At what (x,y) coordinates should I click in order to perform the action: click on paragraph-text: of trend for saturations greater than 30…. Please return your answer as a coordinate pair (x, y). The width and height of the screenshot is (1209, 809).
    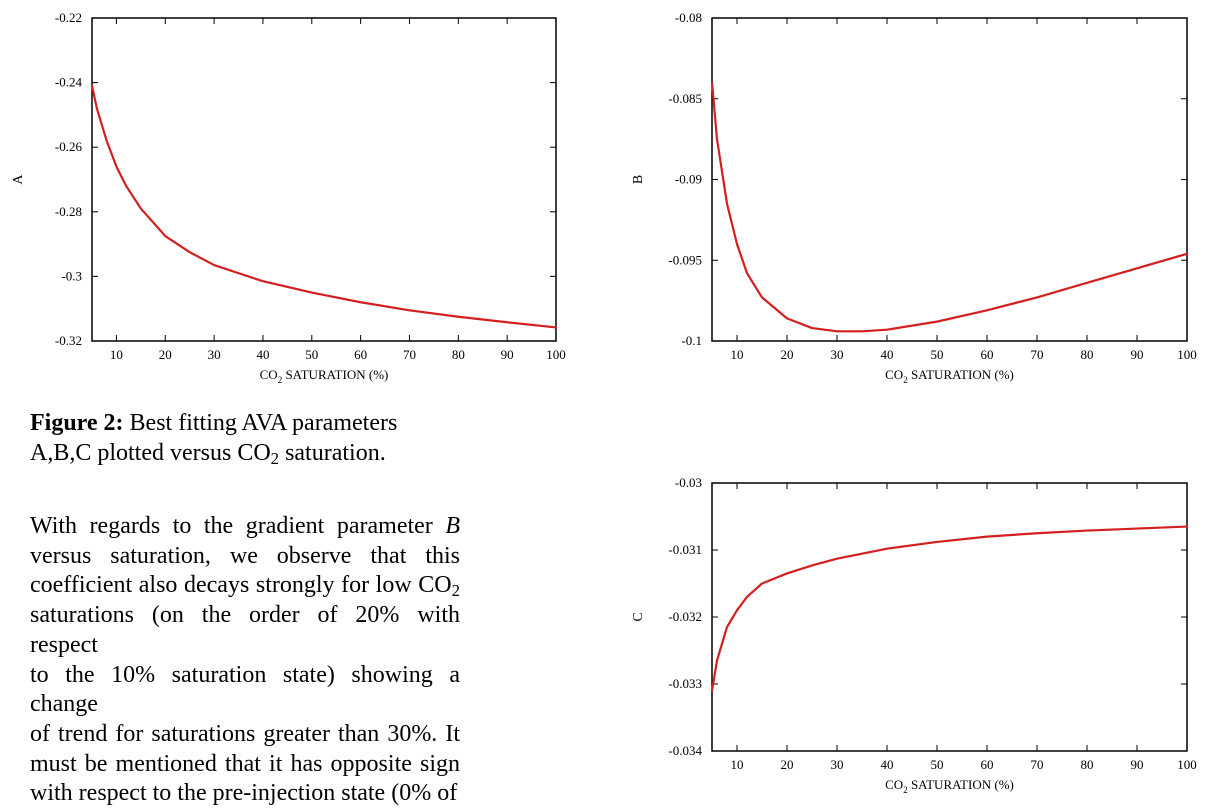
    Looking at the image, I should click on (245, 733).